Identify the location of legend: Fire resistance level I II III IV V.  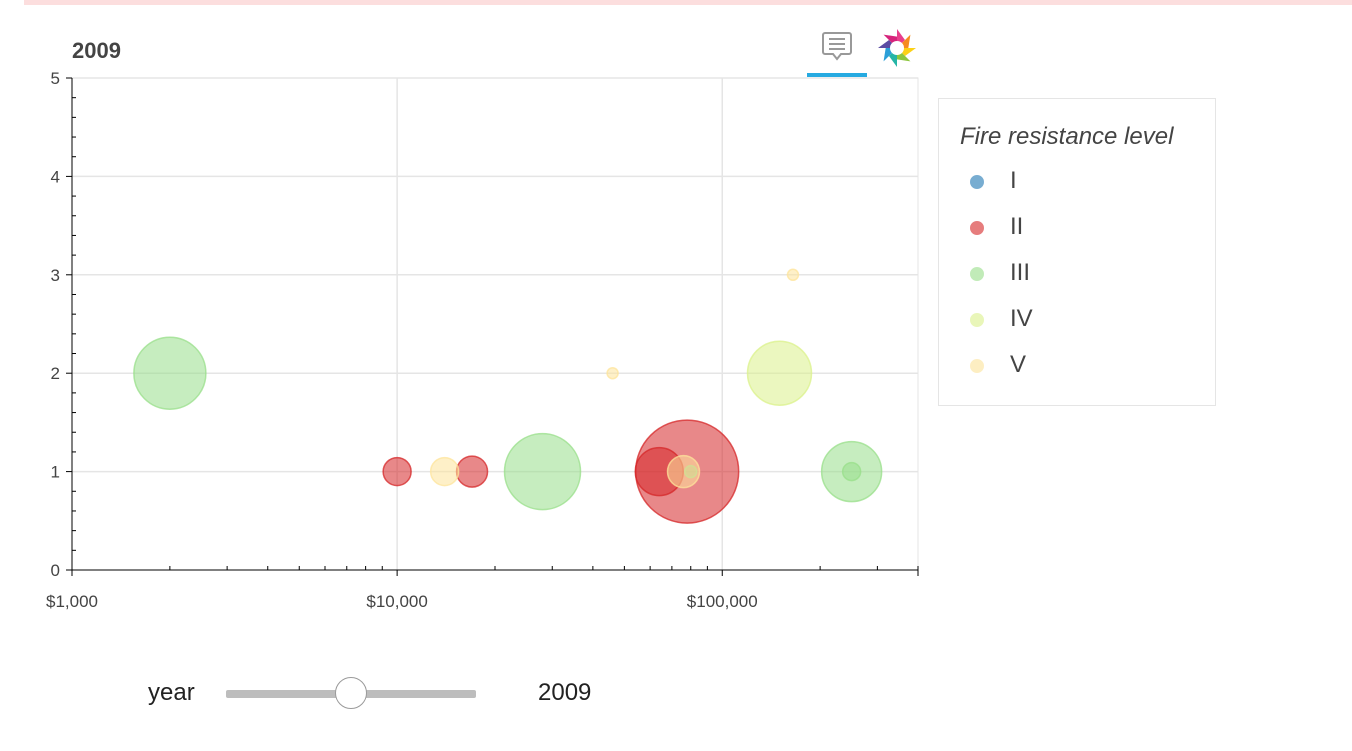
(1077, 252).